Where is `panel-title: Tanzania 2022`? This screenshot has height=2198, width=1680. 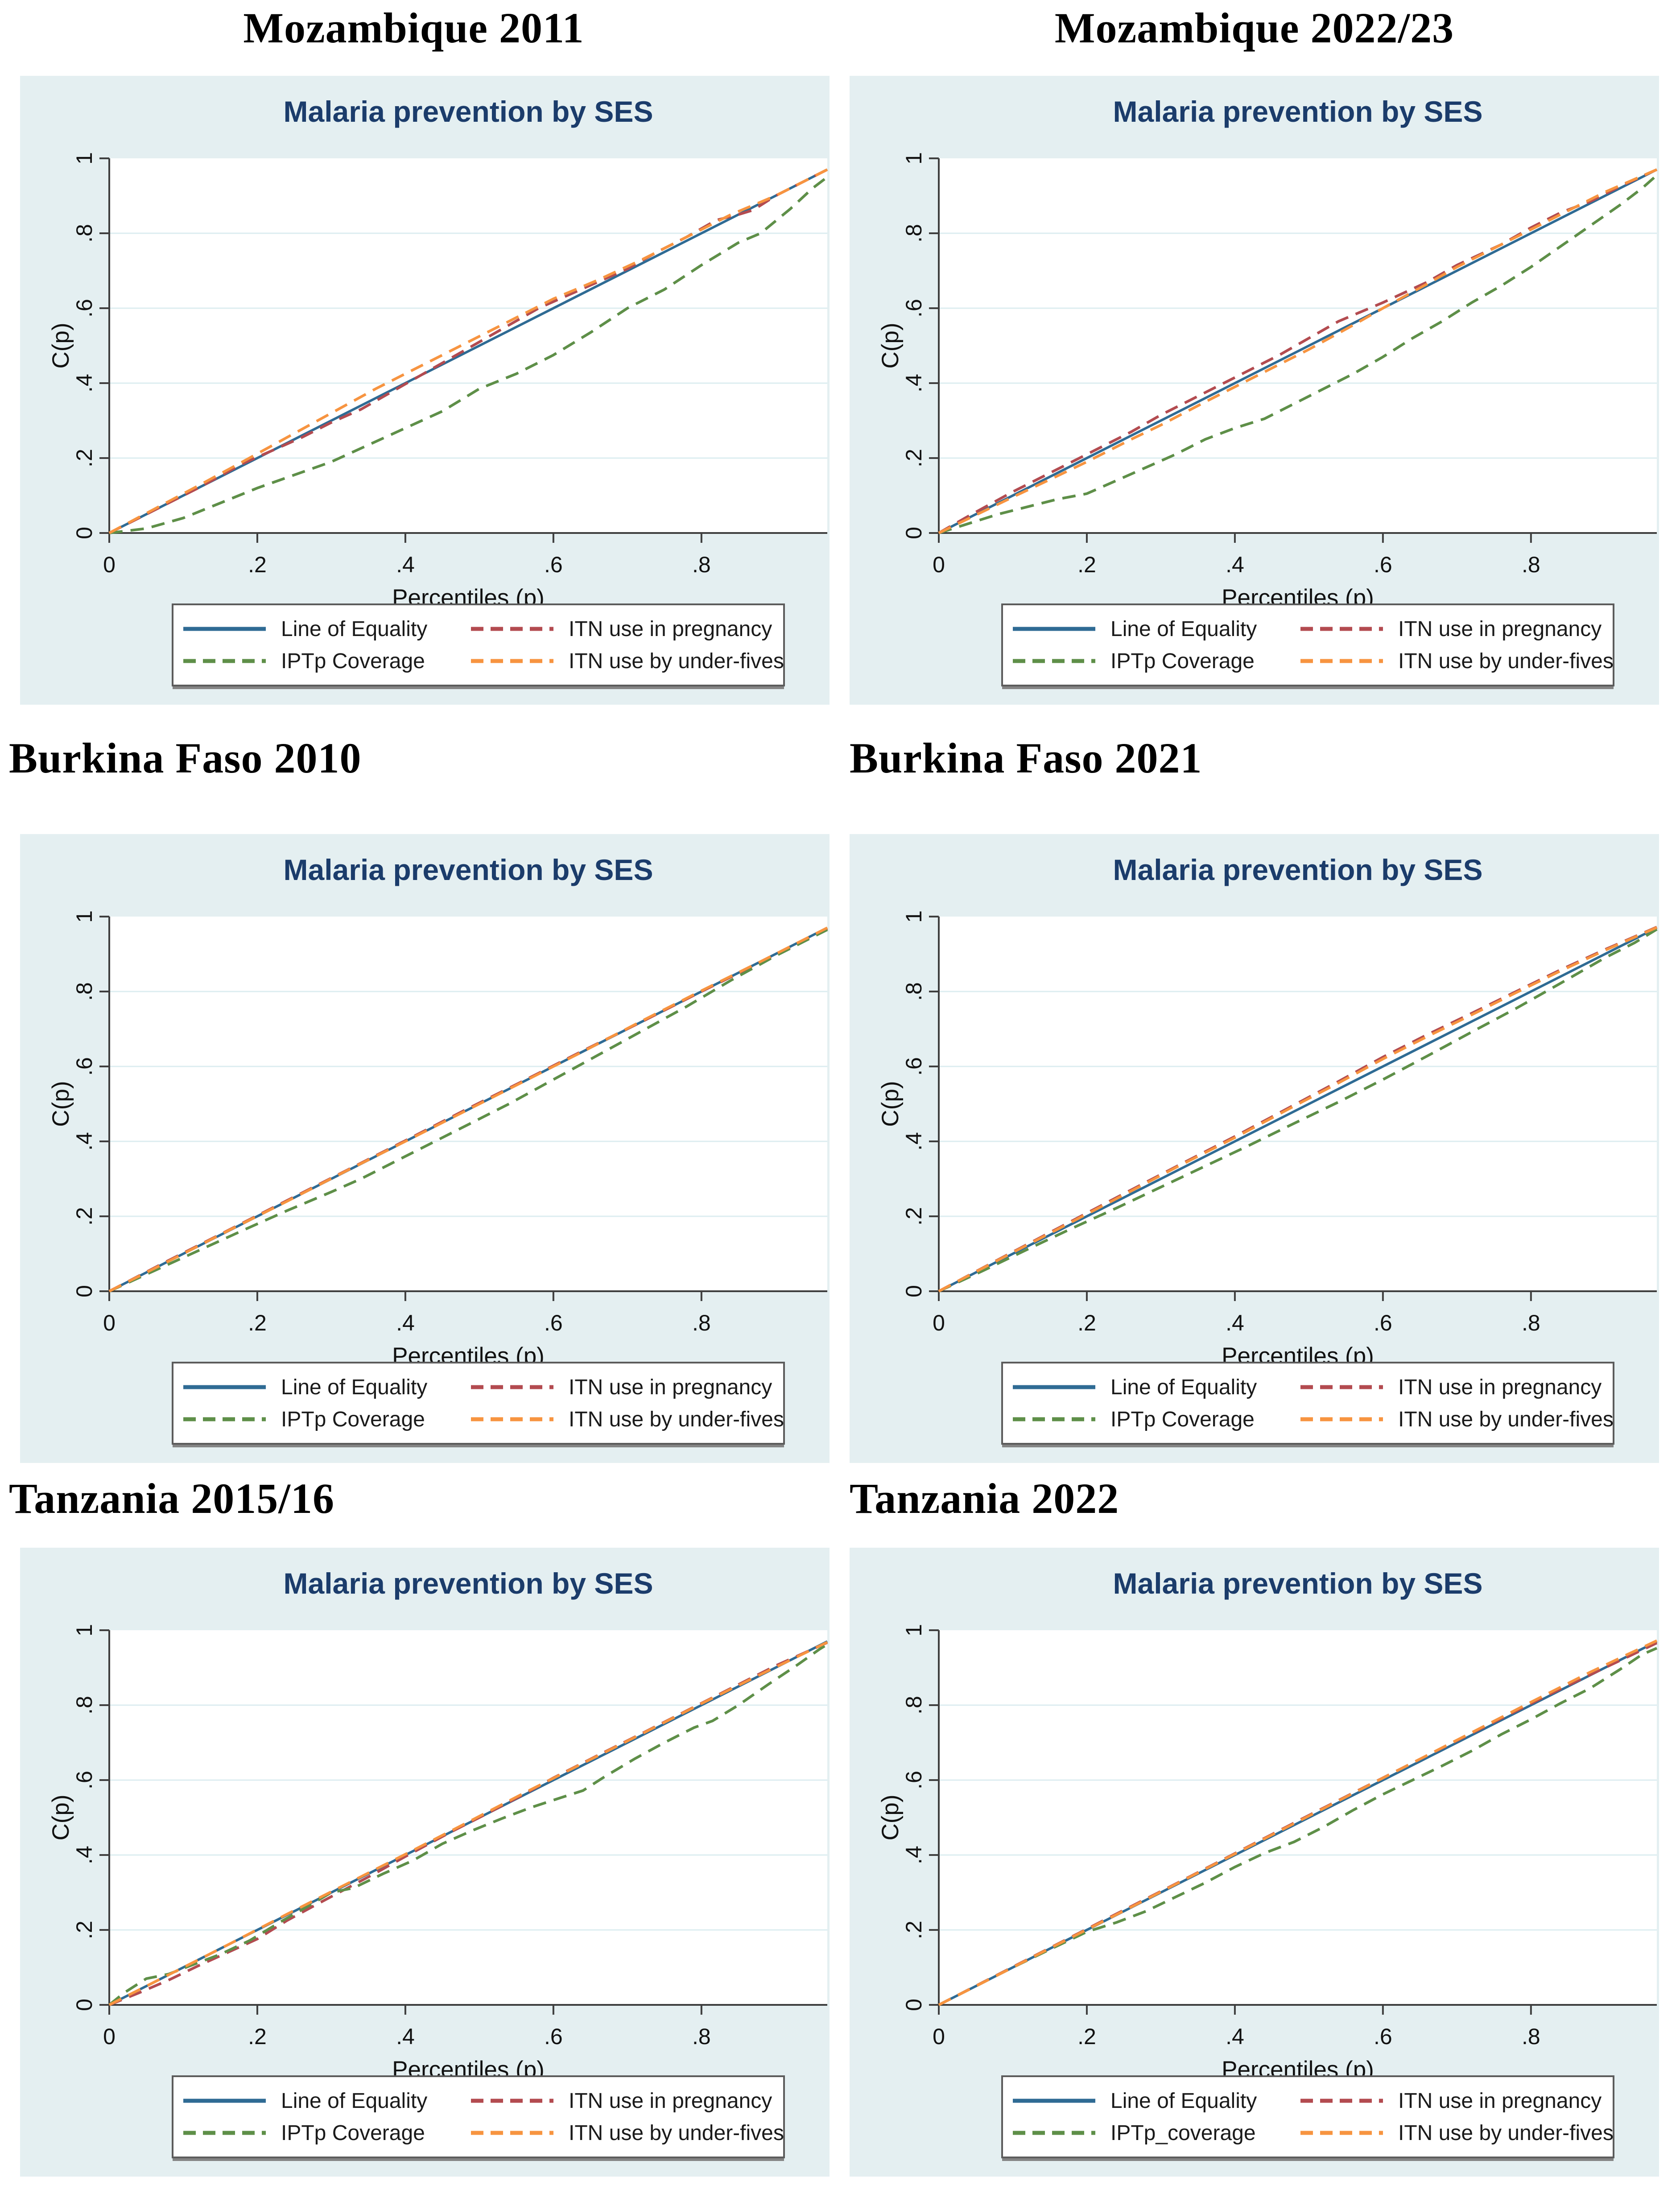 panel-title: Tanzania 2022 is located at coordinates (984, 1498).